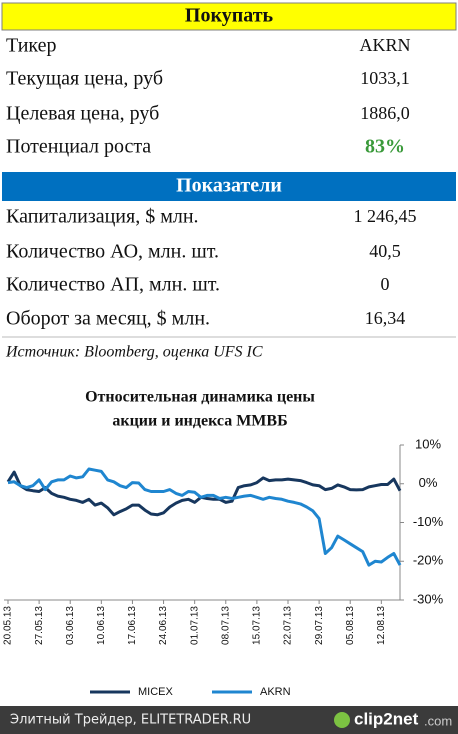  Describe the element at coordinates (199, 421) in the screenshot. I see `chart-title: акции и индекса ММВБ` at that location.